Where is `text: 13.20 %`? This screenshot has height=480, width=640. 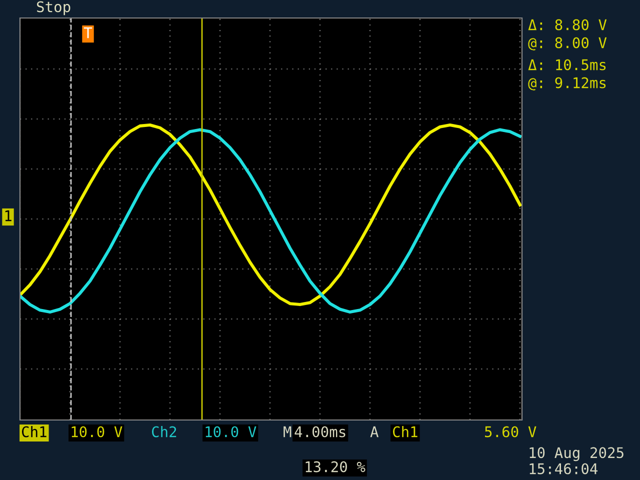
text: 13.20 % is located at coordinates (336, 466).